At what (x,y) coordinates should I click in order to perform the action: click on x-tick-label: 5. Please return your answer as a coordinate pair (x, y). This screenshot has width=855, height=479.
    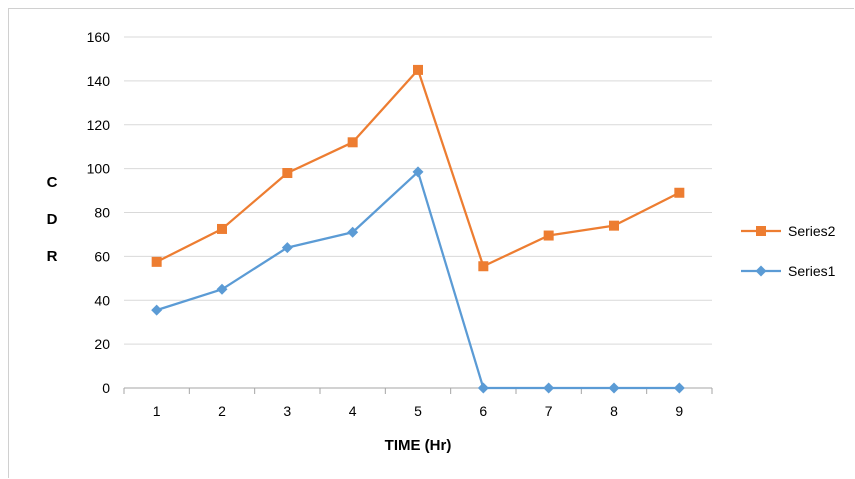
    Looking at the image, I should click on (418, 411).